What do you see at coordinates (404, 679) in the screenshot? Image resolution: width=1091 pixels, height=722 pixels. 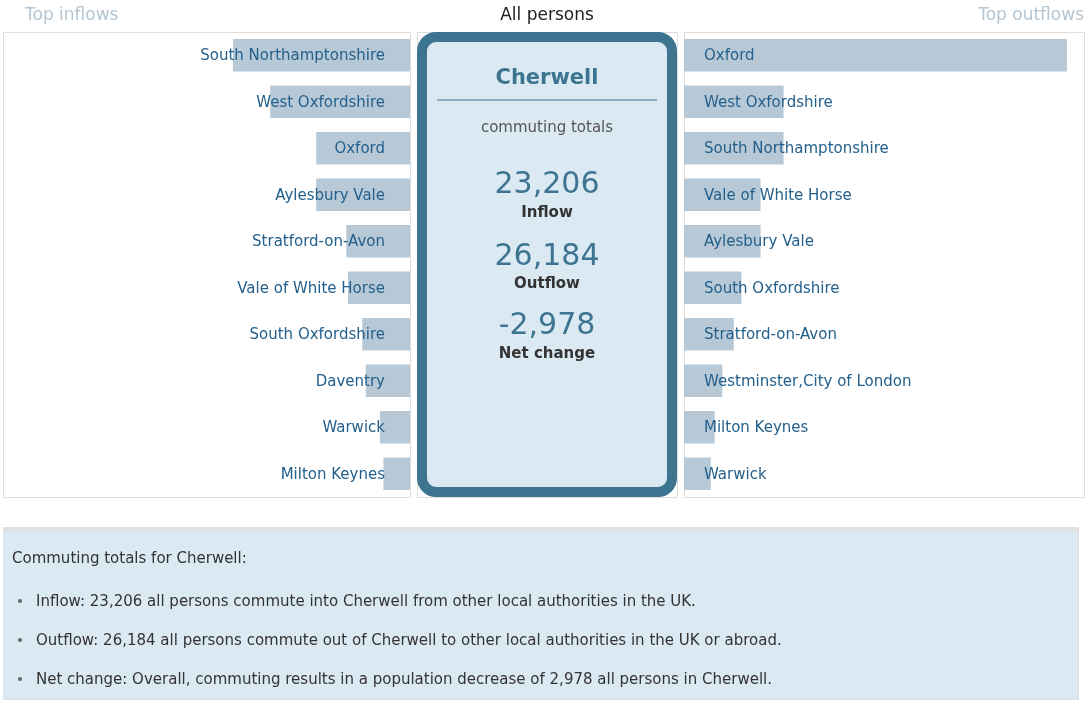 I see `text: Net change: Overall, commuting results in a population decrease of 2,978 all persons in Cherwell.` at bounding box center [404, 679].